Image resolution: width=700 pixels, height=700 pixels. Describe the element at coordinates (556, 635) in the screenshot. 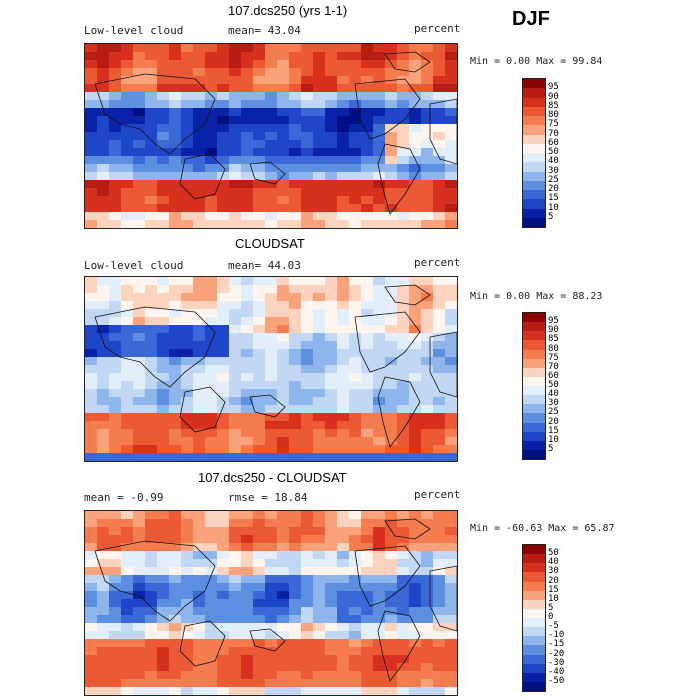

I see `colorbar-tick-label: -10` at that location.